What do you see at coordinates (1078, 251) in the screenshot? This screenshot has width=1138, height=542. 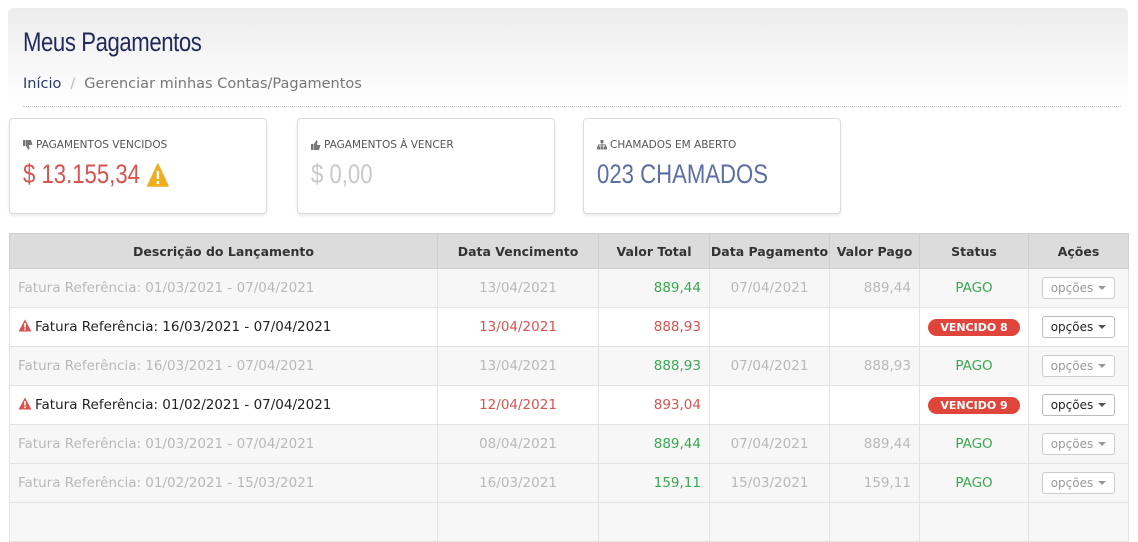 I see `column-header-actions: Ações` at bounding box center [1078, 251].